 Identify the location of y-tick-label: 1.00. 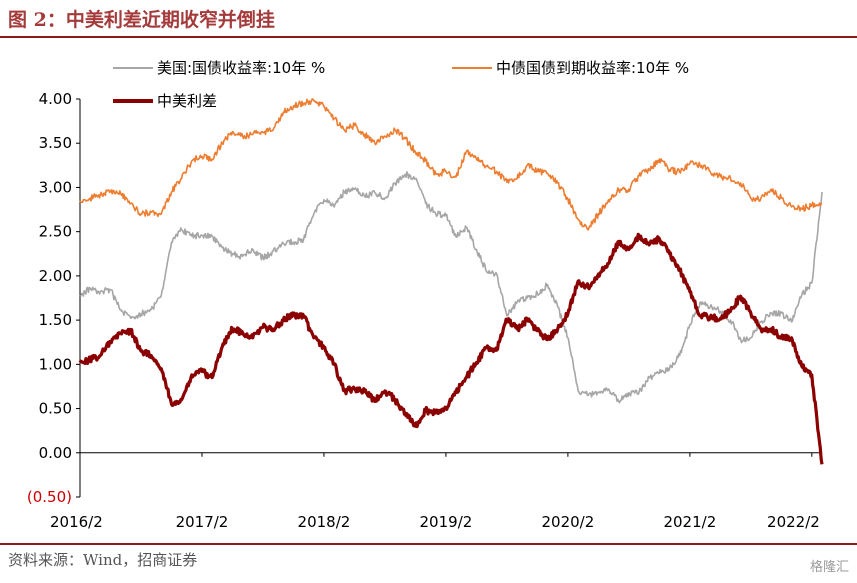
(55, 364).